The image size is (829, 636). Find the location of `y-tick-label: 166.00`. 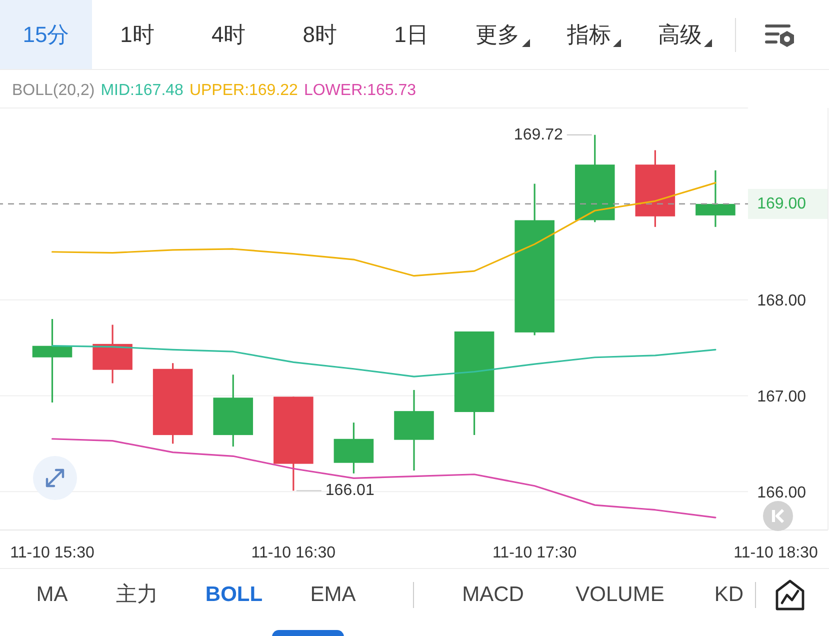

y-tick-label: 166.00 is located at coordinates (781, 493).